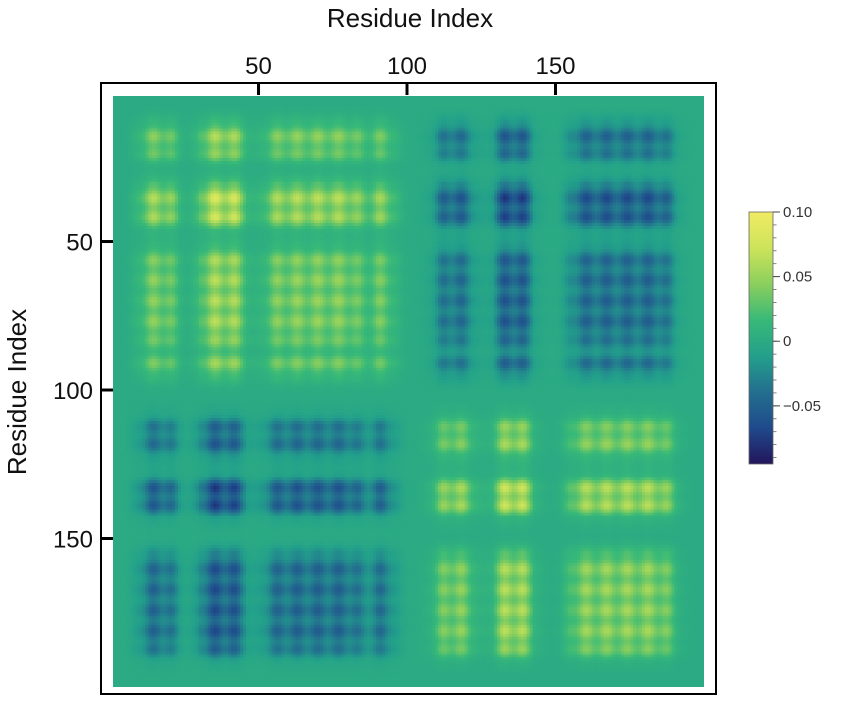  Describe the element at coordinates (17, 392) in the screenshot. I see `y-axis-title: Residue Index` at that location.